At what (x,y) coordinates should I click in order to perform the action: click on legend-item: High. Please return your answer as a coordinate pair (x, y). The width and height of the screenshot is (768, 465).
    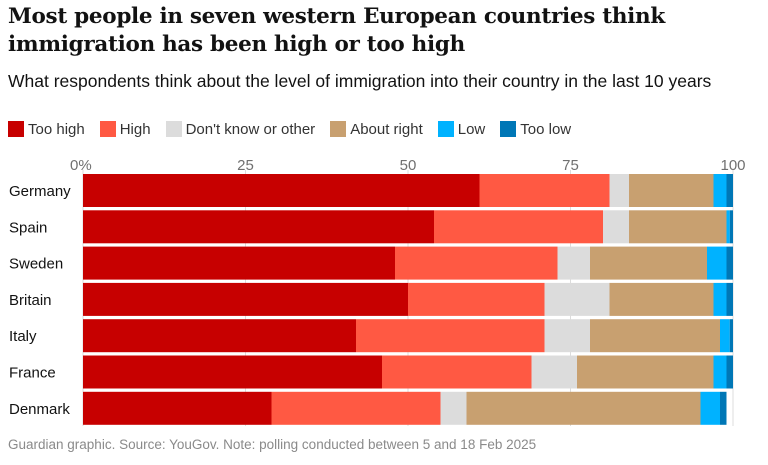
    Looking at the image, I should click on (125, 129).